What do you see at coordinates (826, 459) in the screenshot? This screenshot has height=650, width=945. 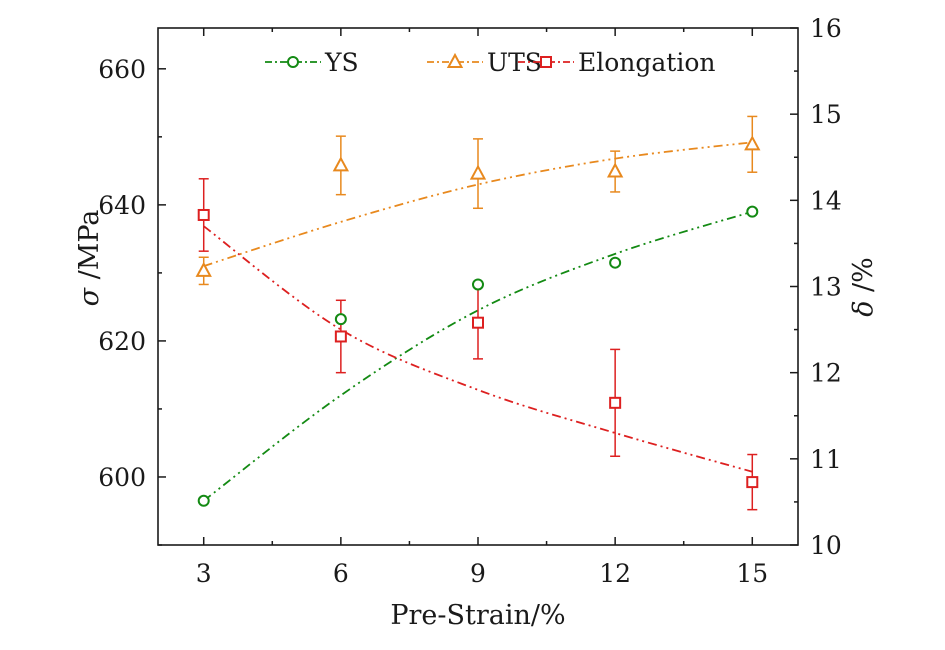 I see `y2-tick-label: 11` at bounding box center [826, 459].